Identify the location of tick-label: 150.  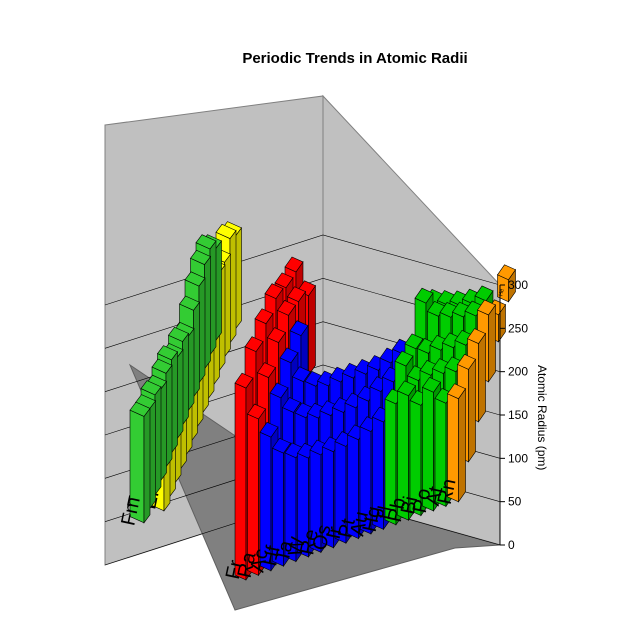
(518, 415).